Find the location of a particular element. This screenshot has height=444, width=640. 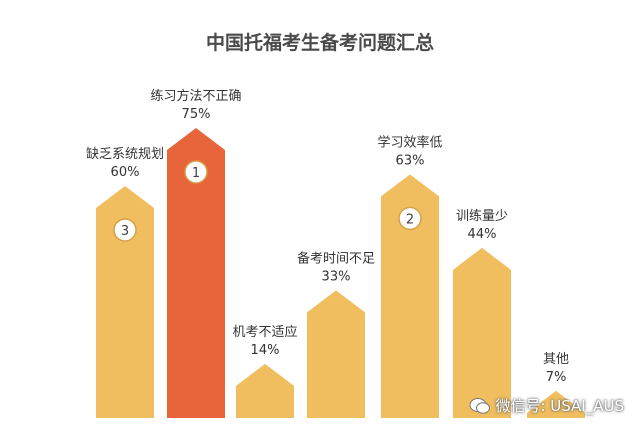

category-label-5: 学习效率低 is located at coordinates (409, 142).